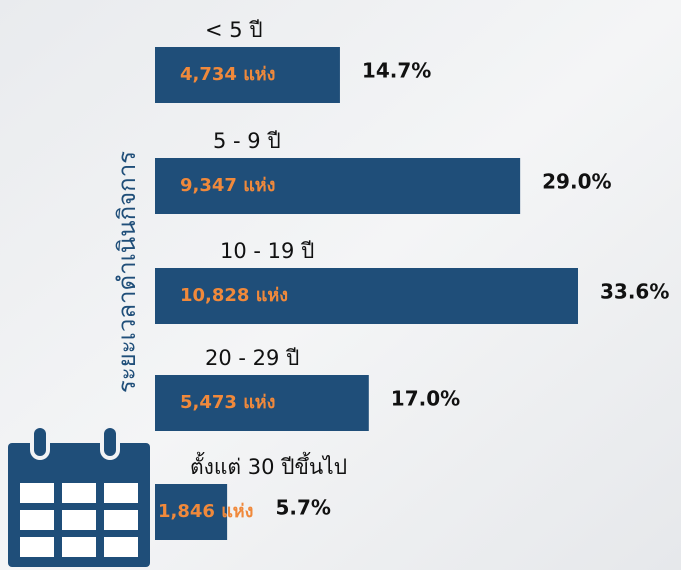 This screenshot has height=570, width=681. I want to click on percent-label: 29.0%, so click(576, 182).